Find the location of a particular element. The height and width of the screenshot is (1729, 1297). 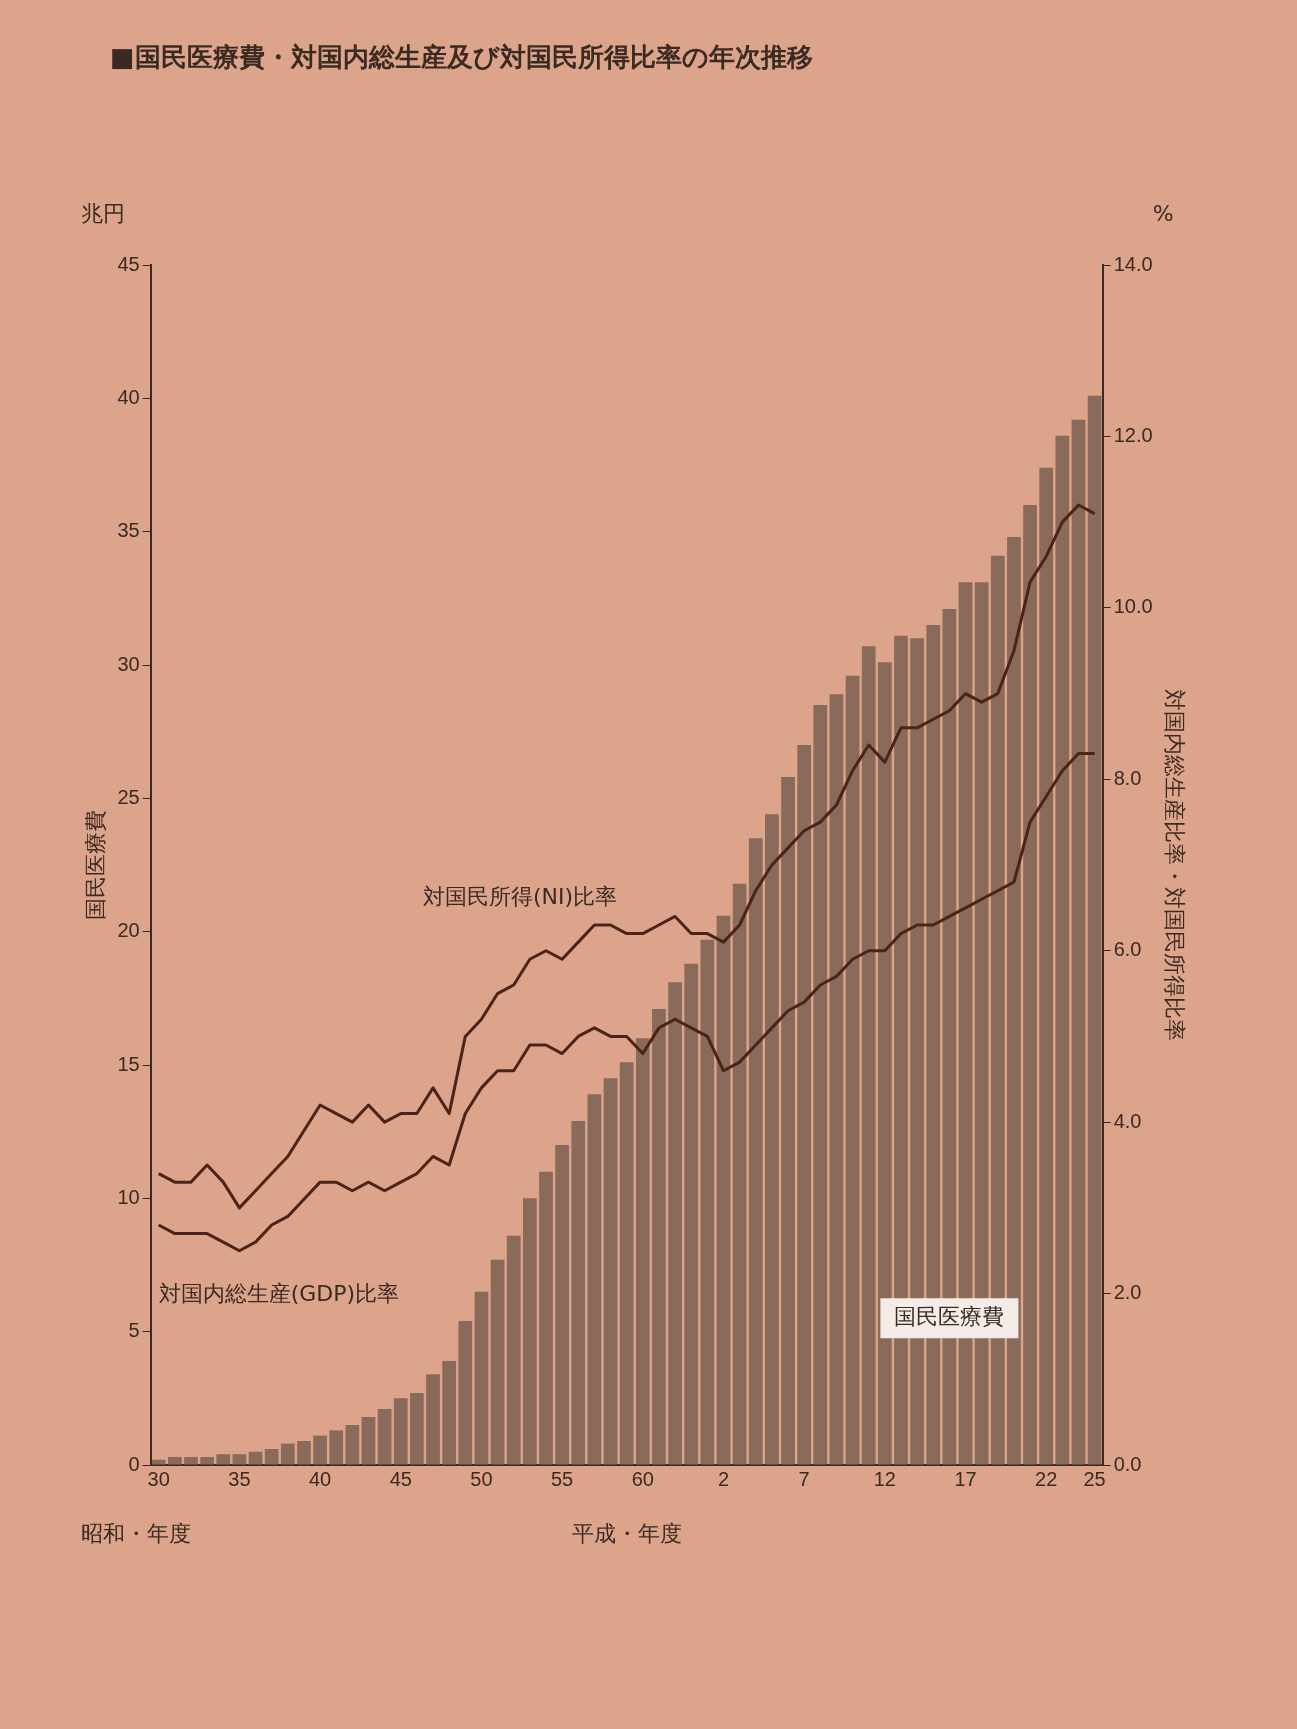

x-tick-label: 50 is located at coordinates (481, 1478).